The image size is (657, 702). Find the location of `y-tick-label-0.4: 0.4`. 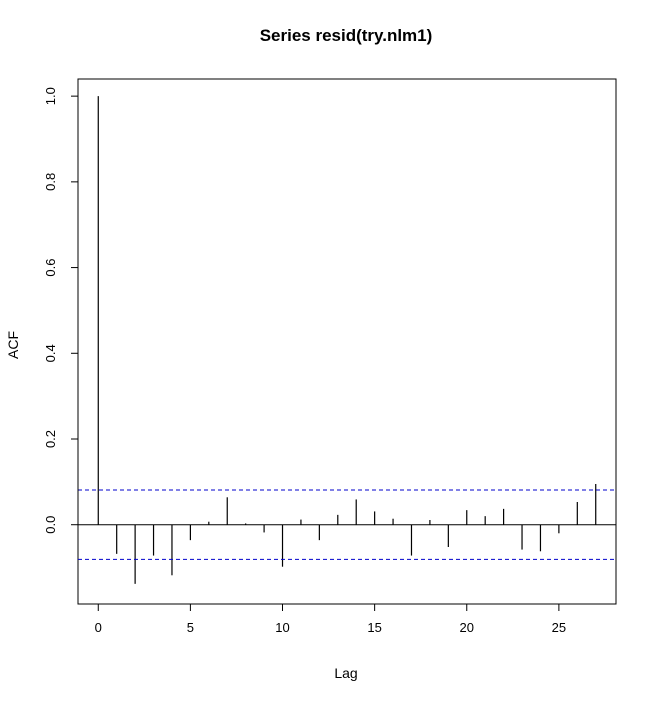

y-tick-label-0.4: 0.4 is located at coordinates (50, 353).